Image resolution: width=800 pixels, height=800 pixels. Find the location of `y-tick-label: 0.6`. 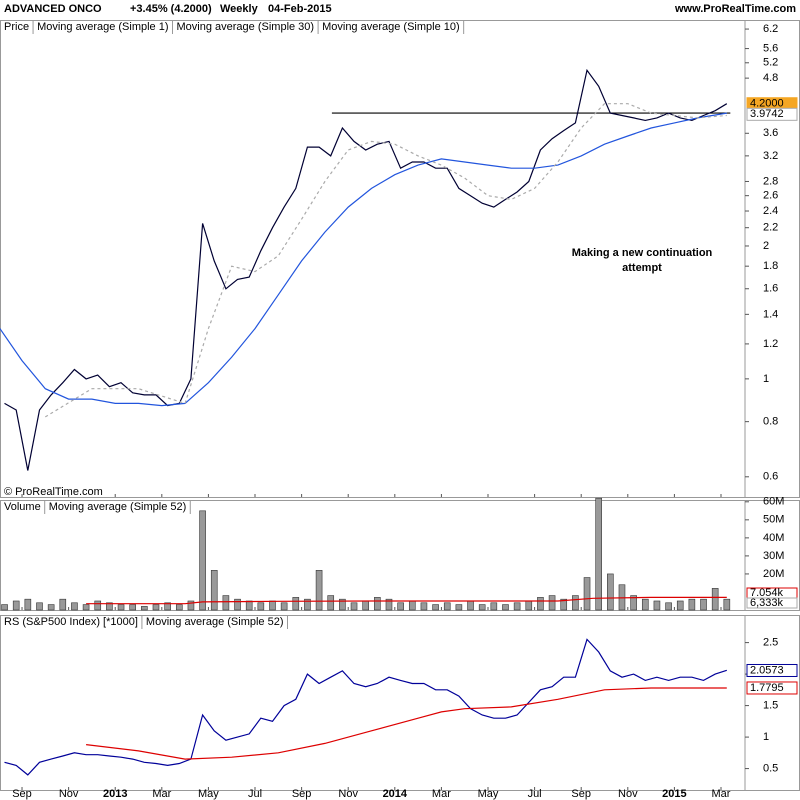

y-tick-label: 0.6 is located at coordinates (770, 477).